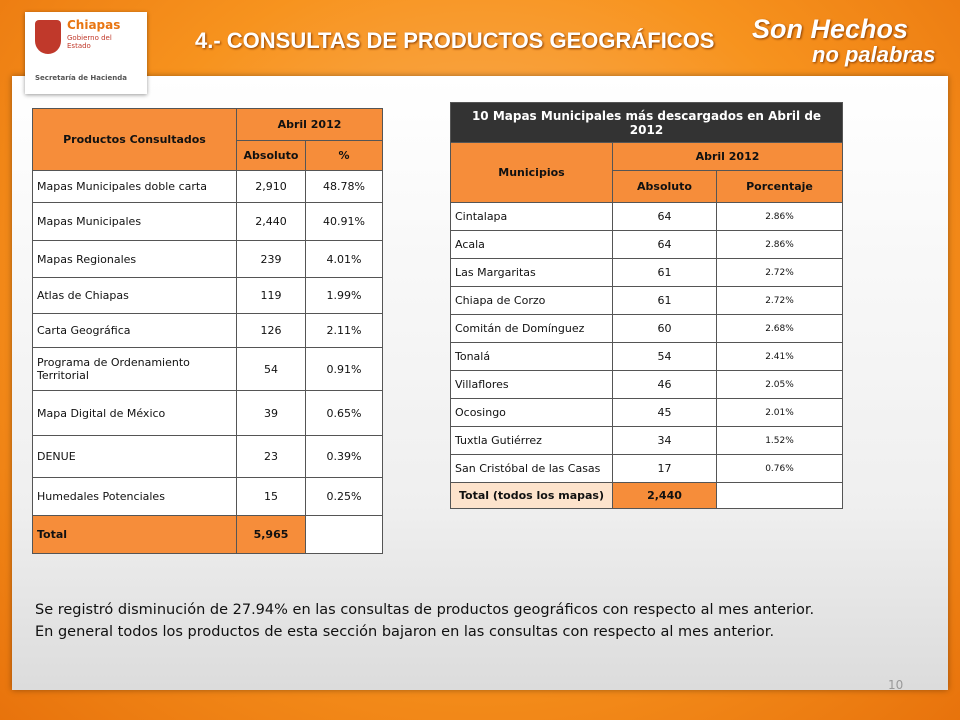  What do you see at coordinates (271, 456) in the screenshot?
I see `cell: 23` at bounding box center [271, 456].